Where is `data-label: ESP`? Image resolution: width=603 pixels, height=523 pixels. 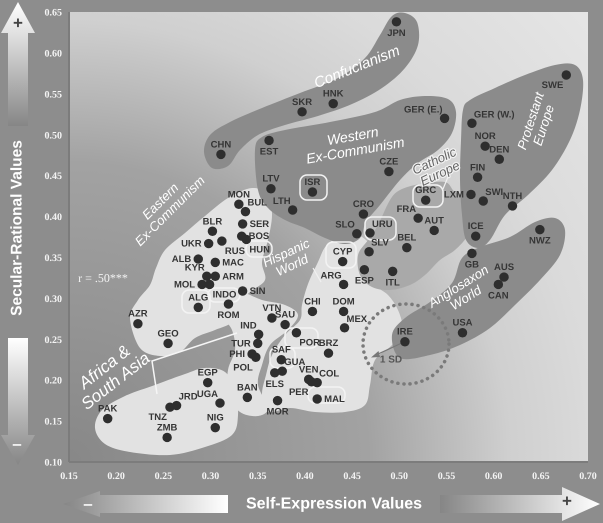 data-label: ESP is located at coordinates (364, 281).